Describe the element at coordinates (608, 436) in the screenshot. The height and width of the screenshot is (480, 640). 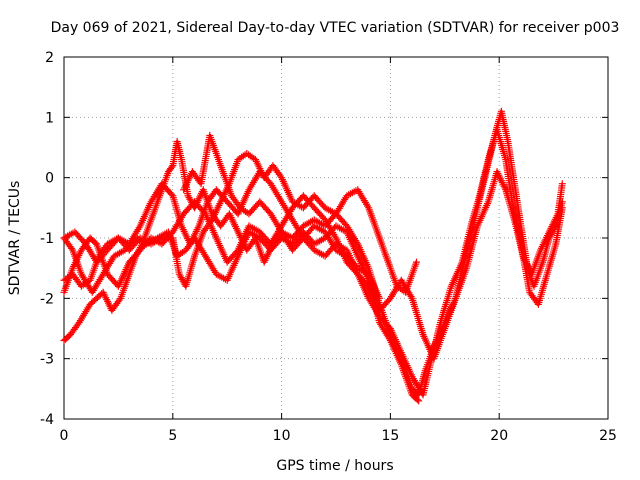
I see `x-tick-label: 25` at that location.